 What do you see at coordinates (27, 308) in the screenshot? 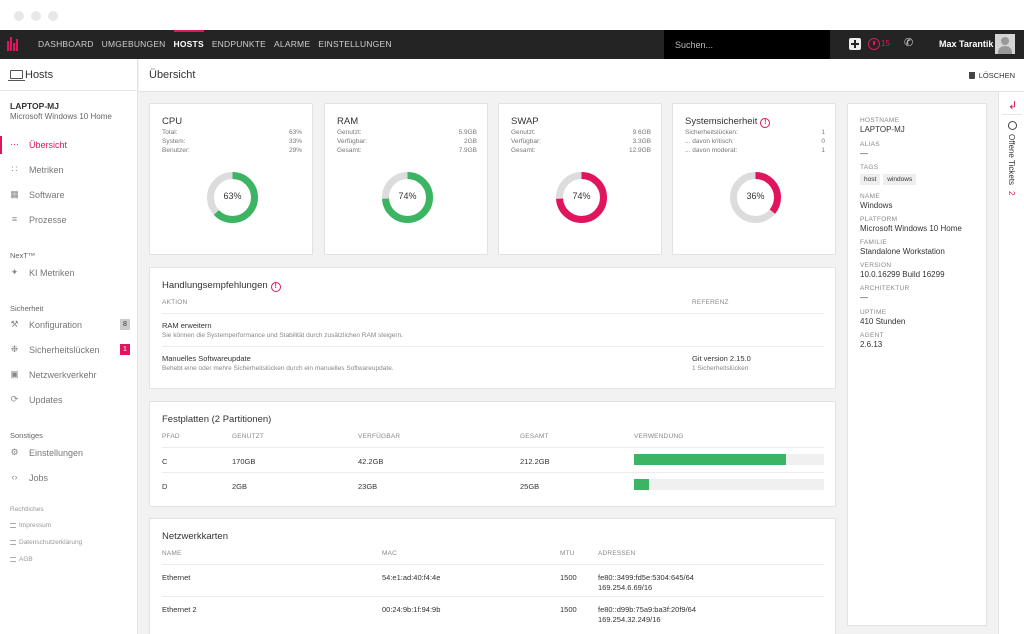
I see `section-security: Sicherheit` at bounding box center [27, 308].